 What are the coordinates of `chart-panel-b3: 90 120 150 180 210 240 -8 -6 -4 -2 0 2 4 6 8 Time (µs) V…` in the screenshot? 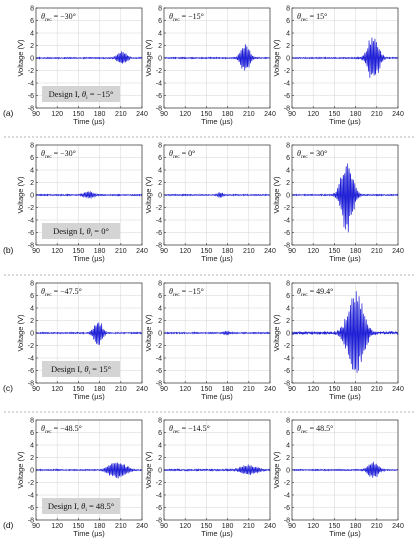 It's located at (338, 202).